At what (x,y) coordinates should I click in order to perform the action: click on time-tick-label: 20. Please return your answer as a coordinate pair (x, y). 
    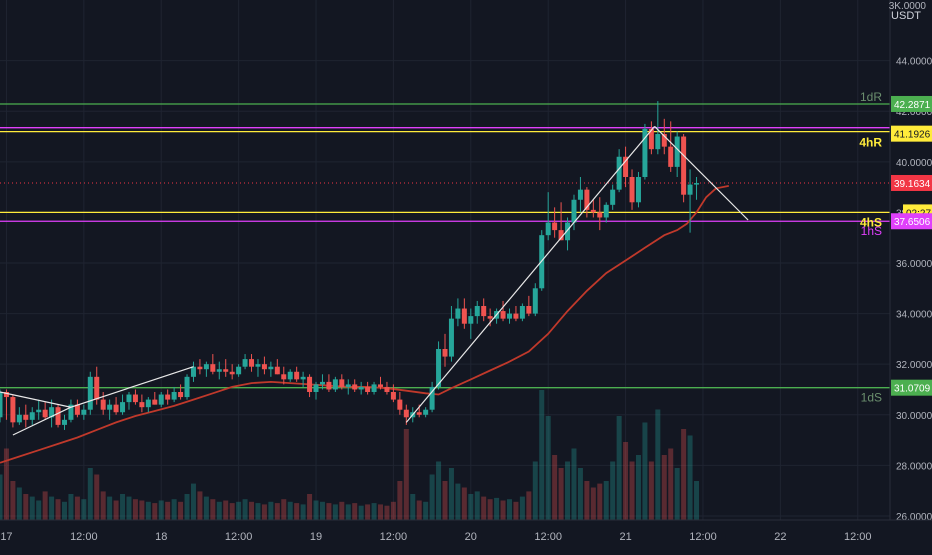
    Looking at the image, I should click on (471, 537).